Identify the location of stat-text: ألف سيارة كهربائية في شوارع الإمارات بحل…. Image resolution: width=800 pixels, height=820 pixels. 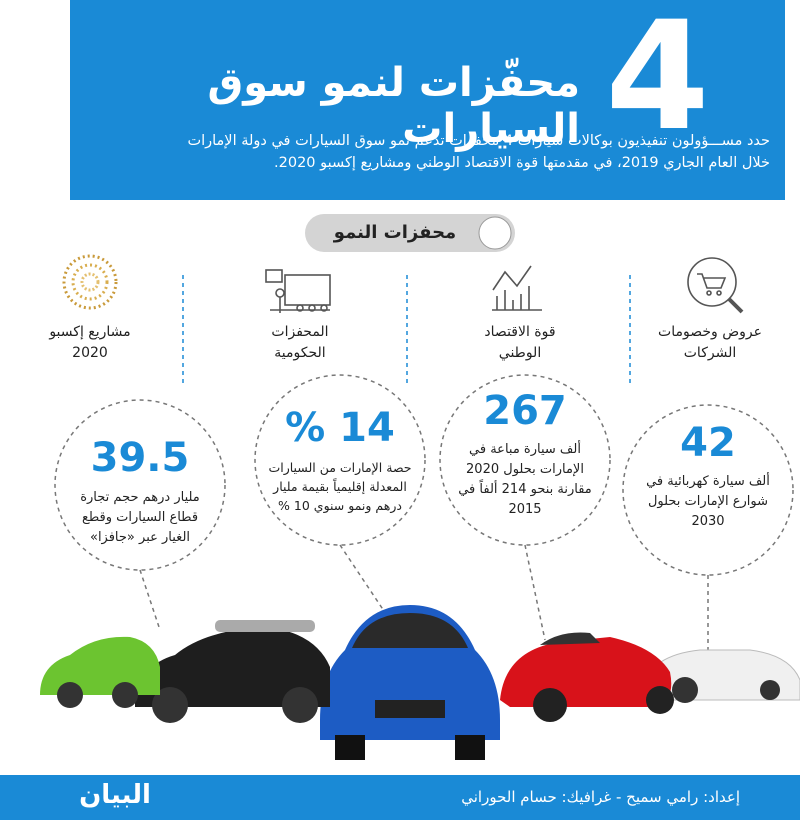
(708, 501).